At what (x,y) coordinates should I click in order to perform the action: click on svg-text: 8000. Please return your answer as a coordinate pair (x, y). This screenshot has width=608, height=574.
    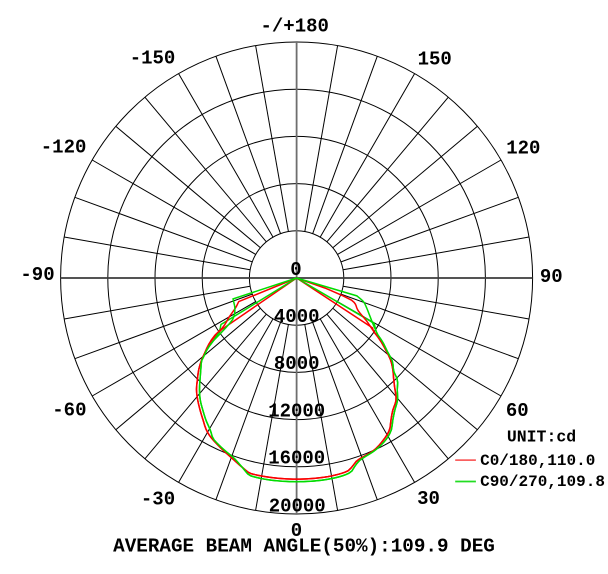
    Looking at the image, I should click on (297, 364).